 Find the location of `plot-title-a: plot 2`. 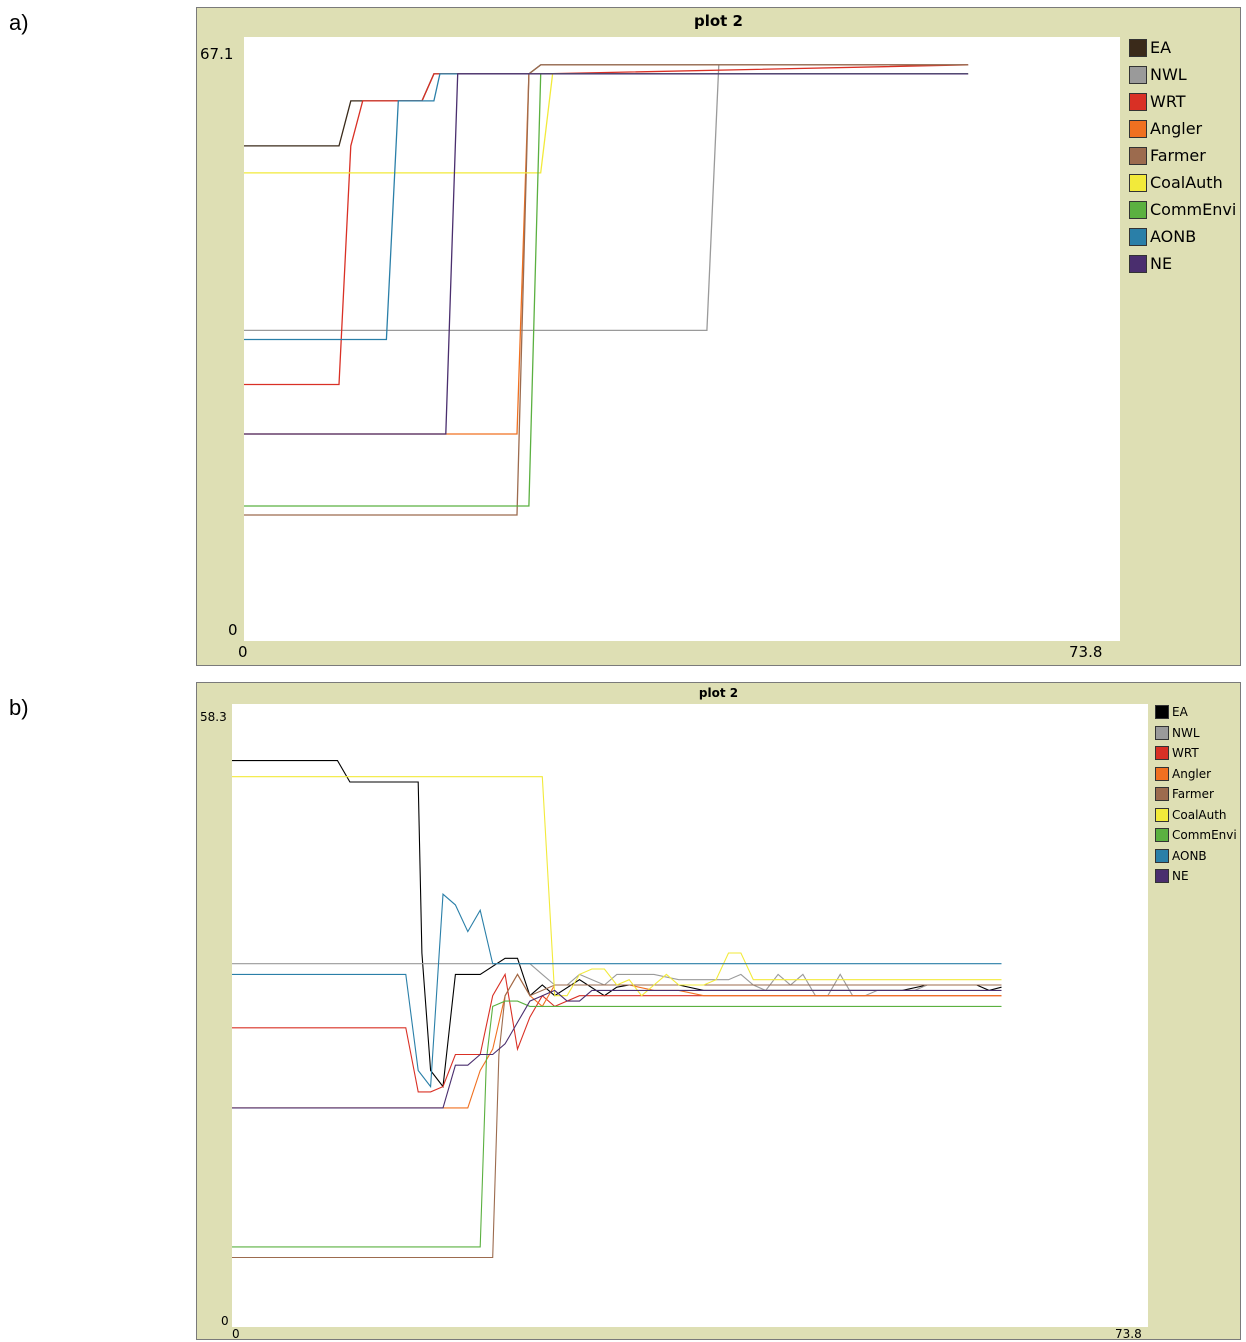

plot-title-a: plot 2 is located at coordinates (718, 21).